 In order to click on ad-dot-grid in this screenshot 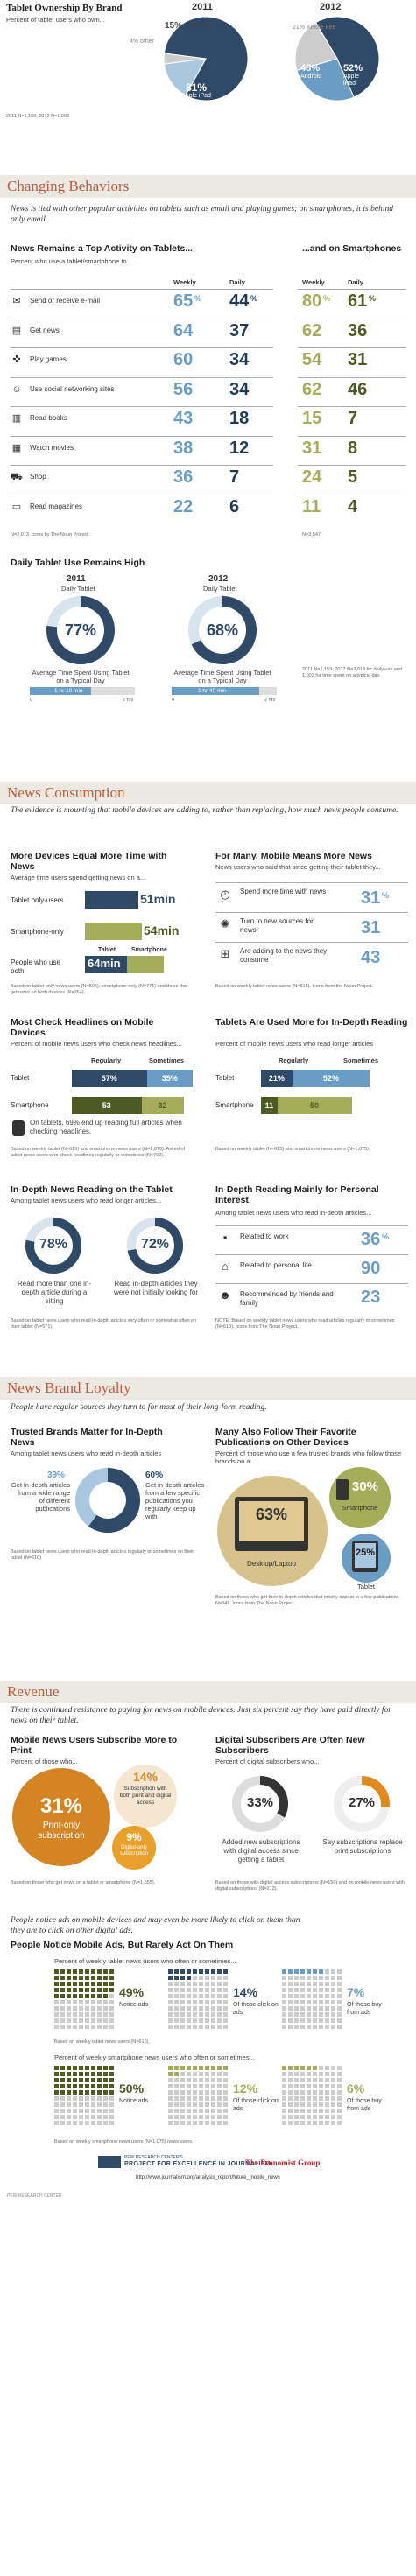, I will do `click(312, 2096)`.